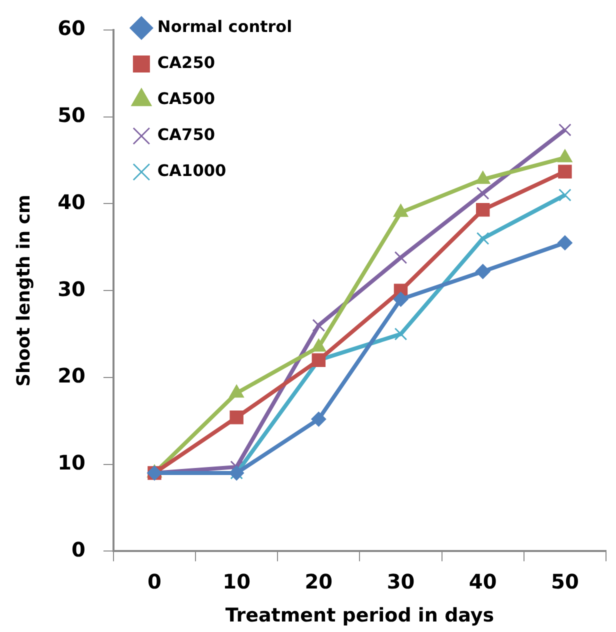 This screenshot has height=632, width=616. I want to click on legend-label: CA750, so click(186, 134).